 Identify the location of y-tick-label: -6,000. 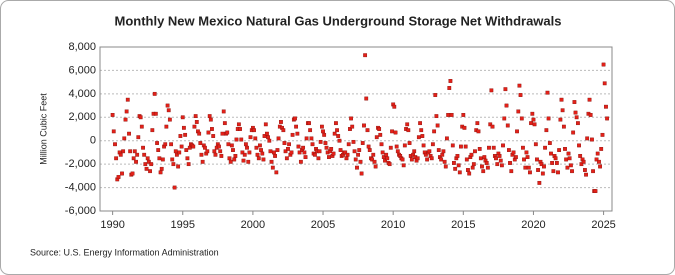
(80, 211).